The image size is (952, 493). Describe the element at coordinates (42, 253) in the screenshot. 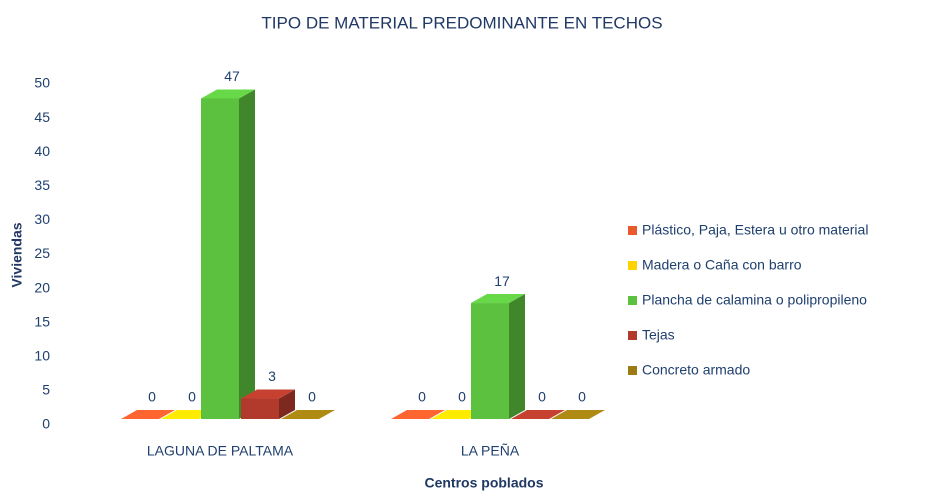

I see `y-tick-label: 25` at that location.